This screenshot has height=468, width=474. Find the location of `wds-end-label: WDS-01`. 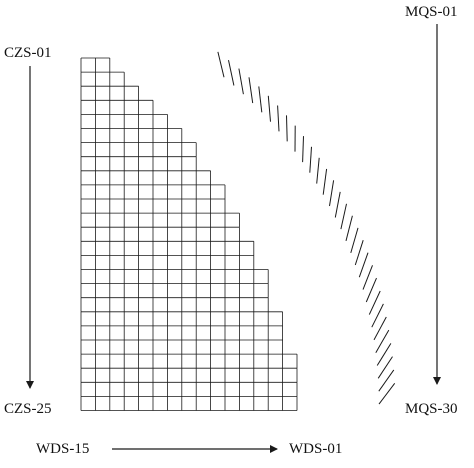

wds-end-label: WDS-01 is located at coordinates (315, 449).